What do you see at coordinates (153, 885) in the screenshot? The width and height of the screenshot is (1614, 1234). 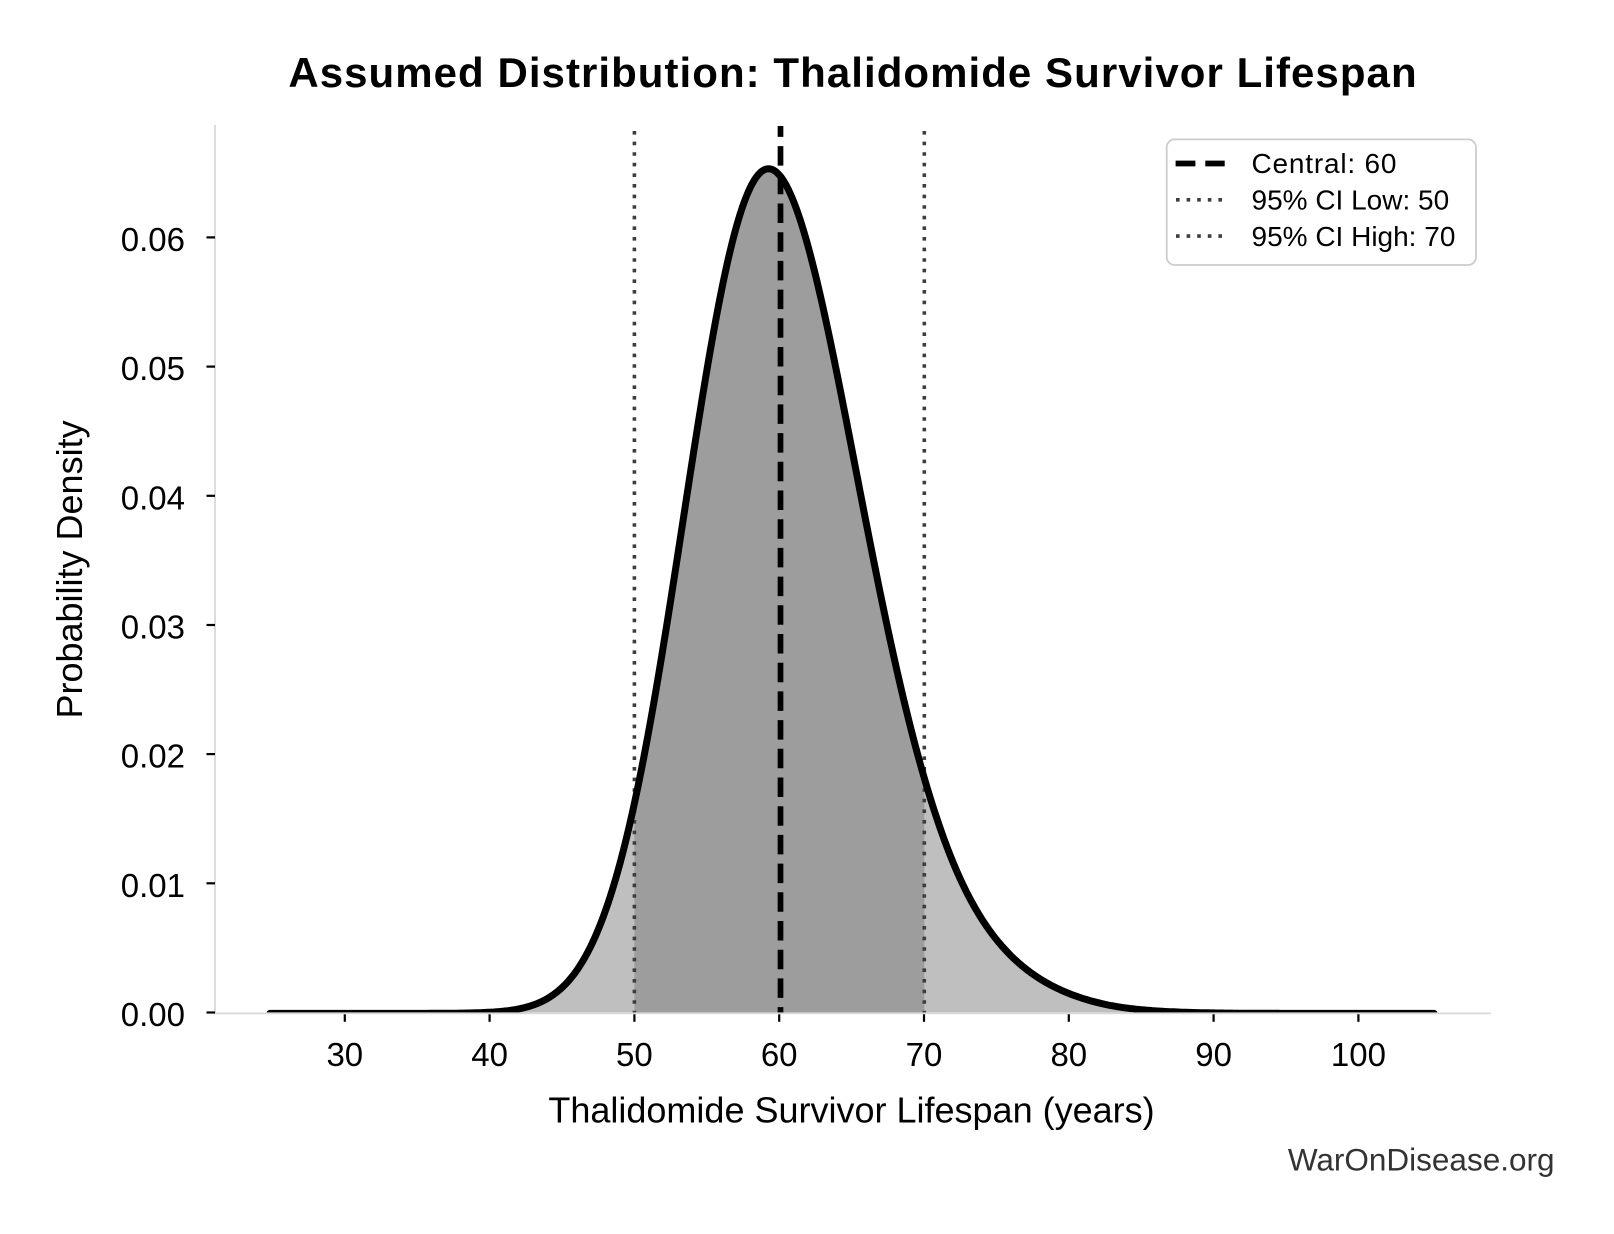 I see `svg-text: 0.01` at bounding box center [153, 885].